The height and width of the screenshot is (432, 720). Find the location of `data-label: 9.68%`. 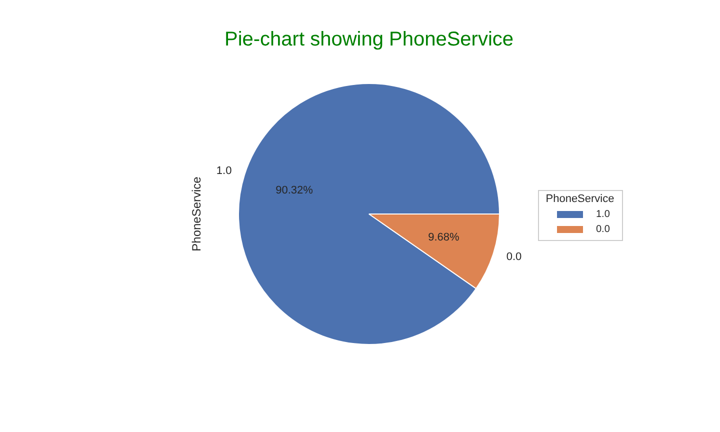

data-label: 9.68% is located at coordinates (444, 237).